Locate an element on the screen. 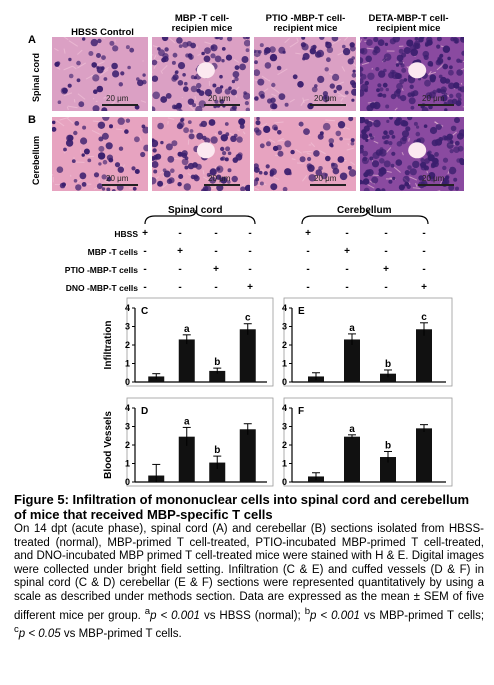 The width and height of the screenshot is (494, 685). bracket-spinal is located at coordinates (200, 217).